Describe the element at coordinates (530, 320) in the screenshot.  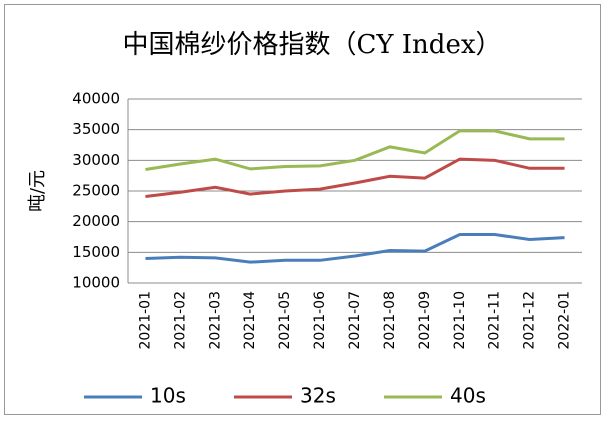
I see `x-tick-label: 2021-12` at that location.